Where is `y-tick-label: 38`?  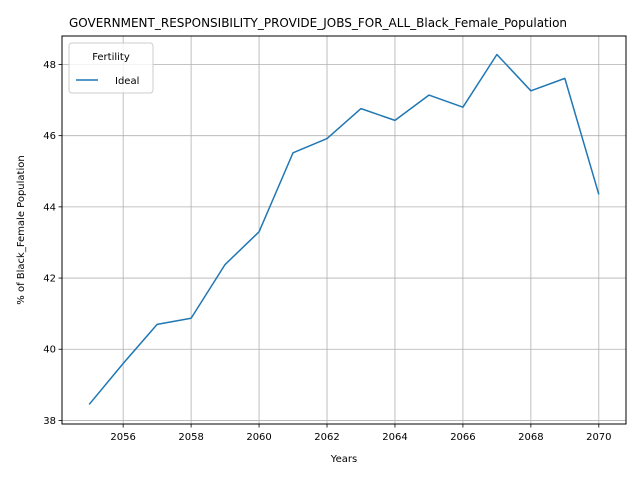
y-tick-label: 38 is located at coordinates (49, 421).